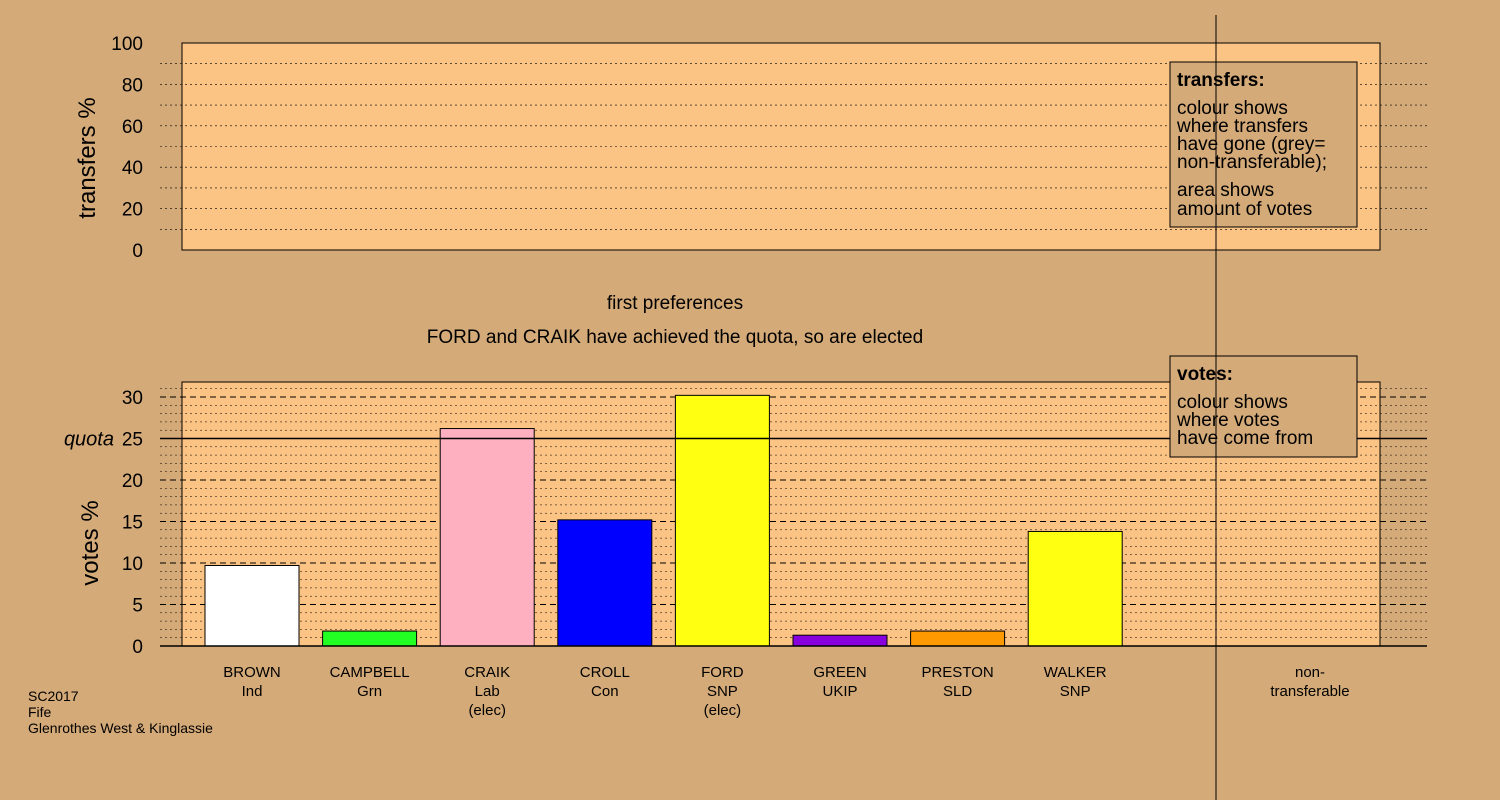 This screenshot has height=800, width=1500. I want to click on transfers-legend-box, so click(1263, 144).